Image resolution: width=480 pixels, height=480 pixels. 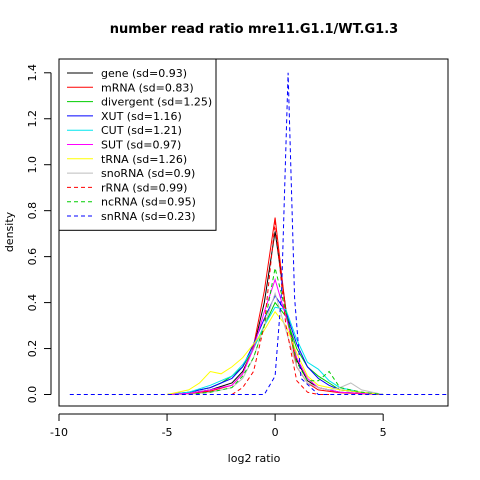 I want to click on x-tick-label: 0, so click(x=275, y=432).